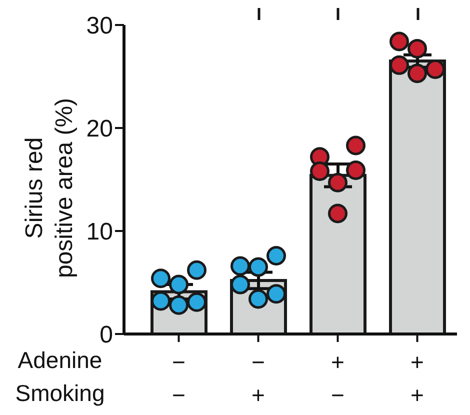 This screenshot has height=415, width=470. What do you see at coordinates (60, 393) in the screenshot?
I see `text: Smoking` at bounding box center [60, 393].